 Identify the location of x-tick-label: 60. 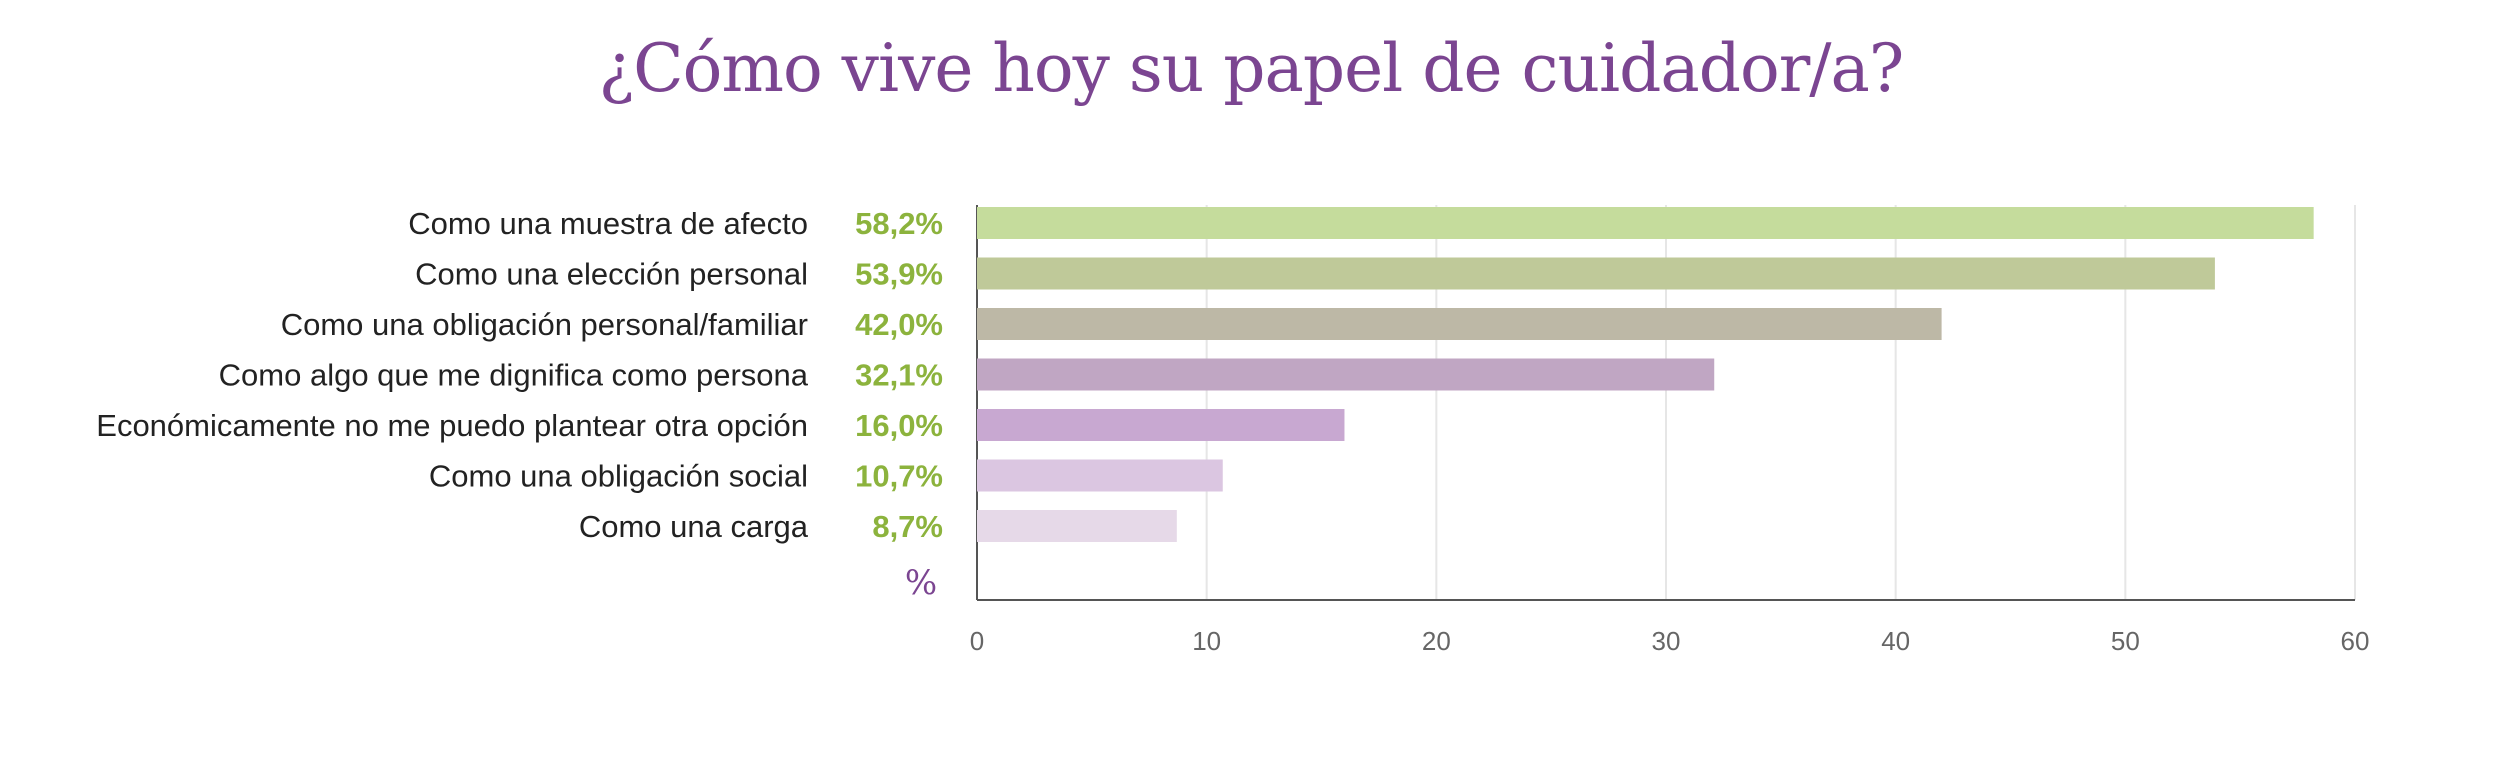
(2355, 641).